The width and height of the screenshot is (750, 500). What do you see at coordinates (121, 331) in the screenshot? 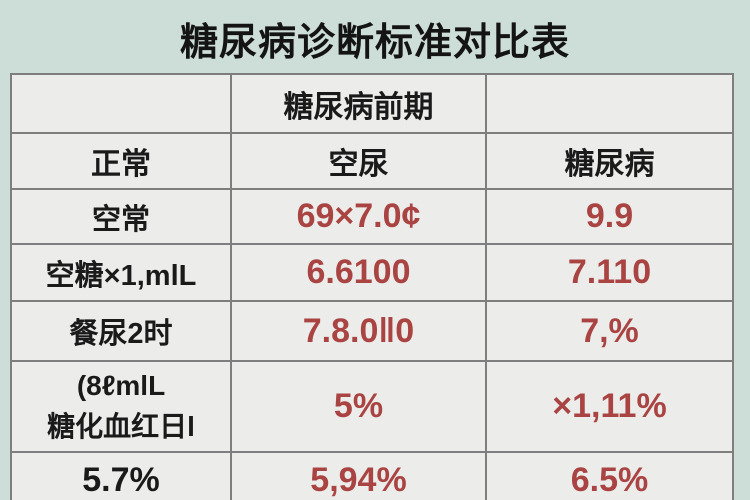
I see `cell-row-label: 餐尿2时` at bounding box center [121, 331].